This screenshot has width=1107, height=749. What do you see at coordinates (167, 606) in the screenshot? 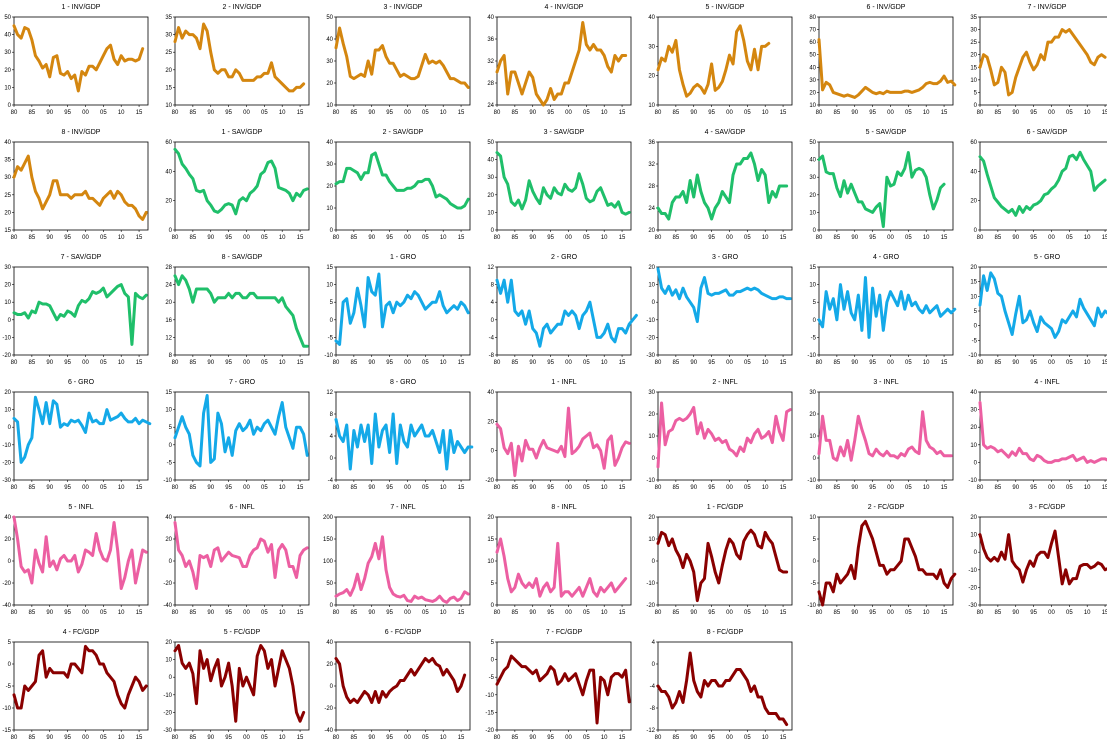
I see `y-tick-label: -40` at bounding box center [167, 606].